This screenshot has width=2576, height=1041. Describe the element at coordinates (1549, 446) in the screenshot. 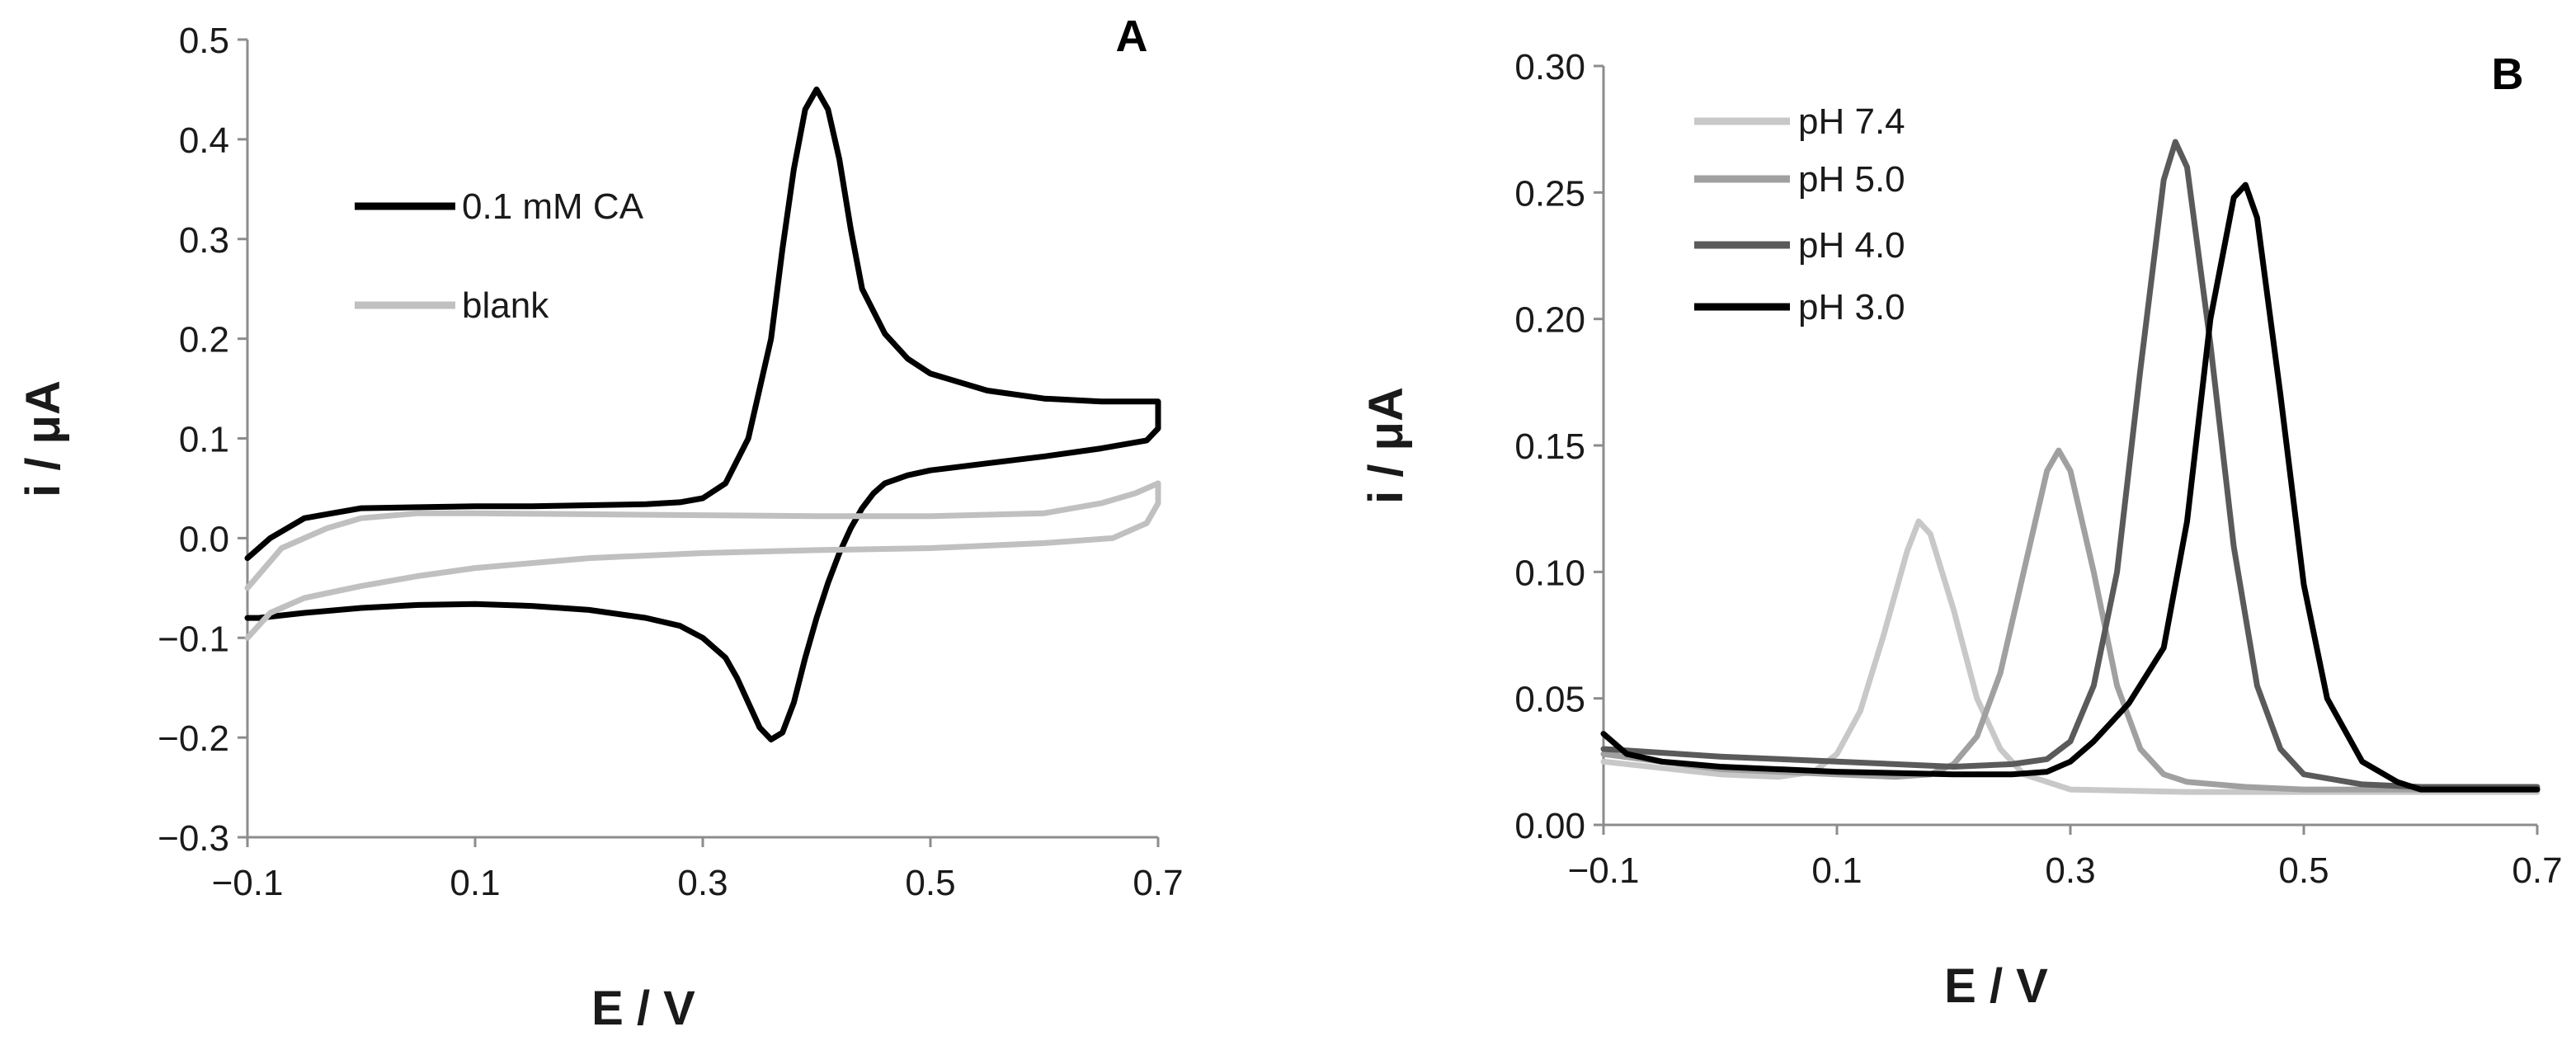

I see `panel-b-y-tick-label: 0.15` at that location.